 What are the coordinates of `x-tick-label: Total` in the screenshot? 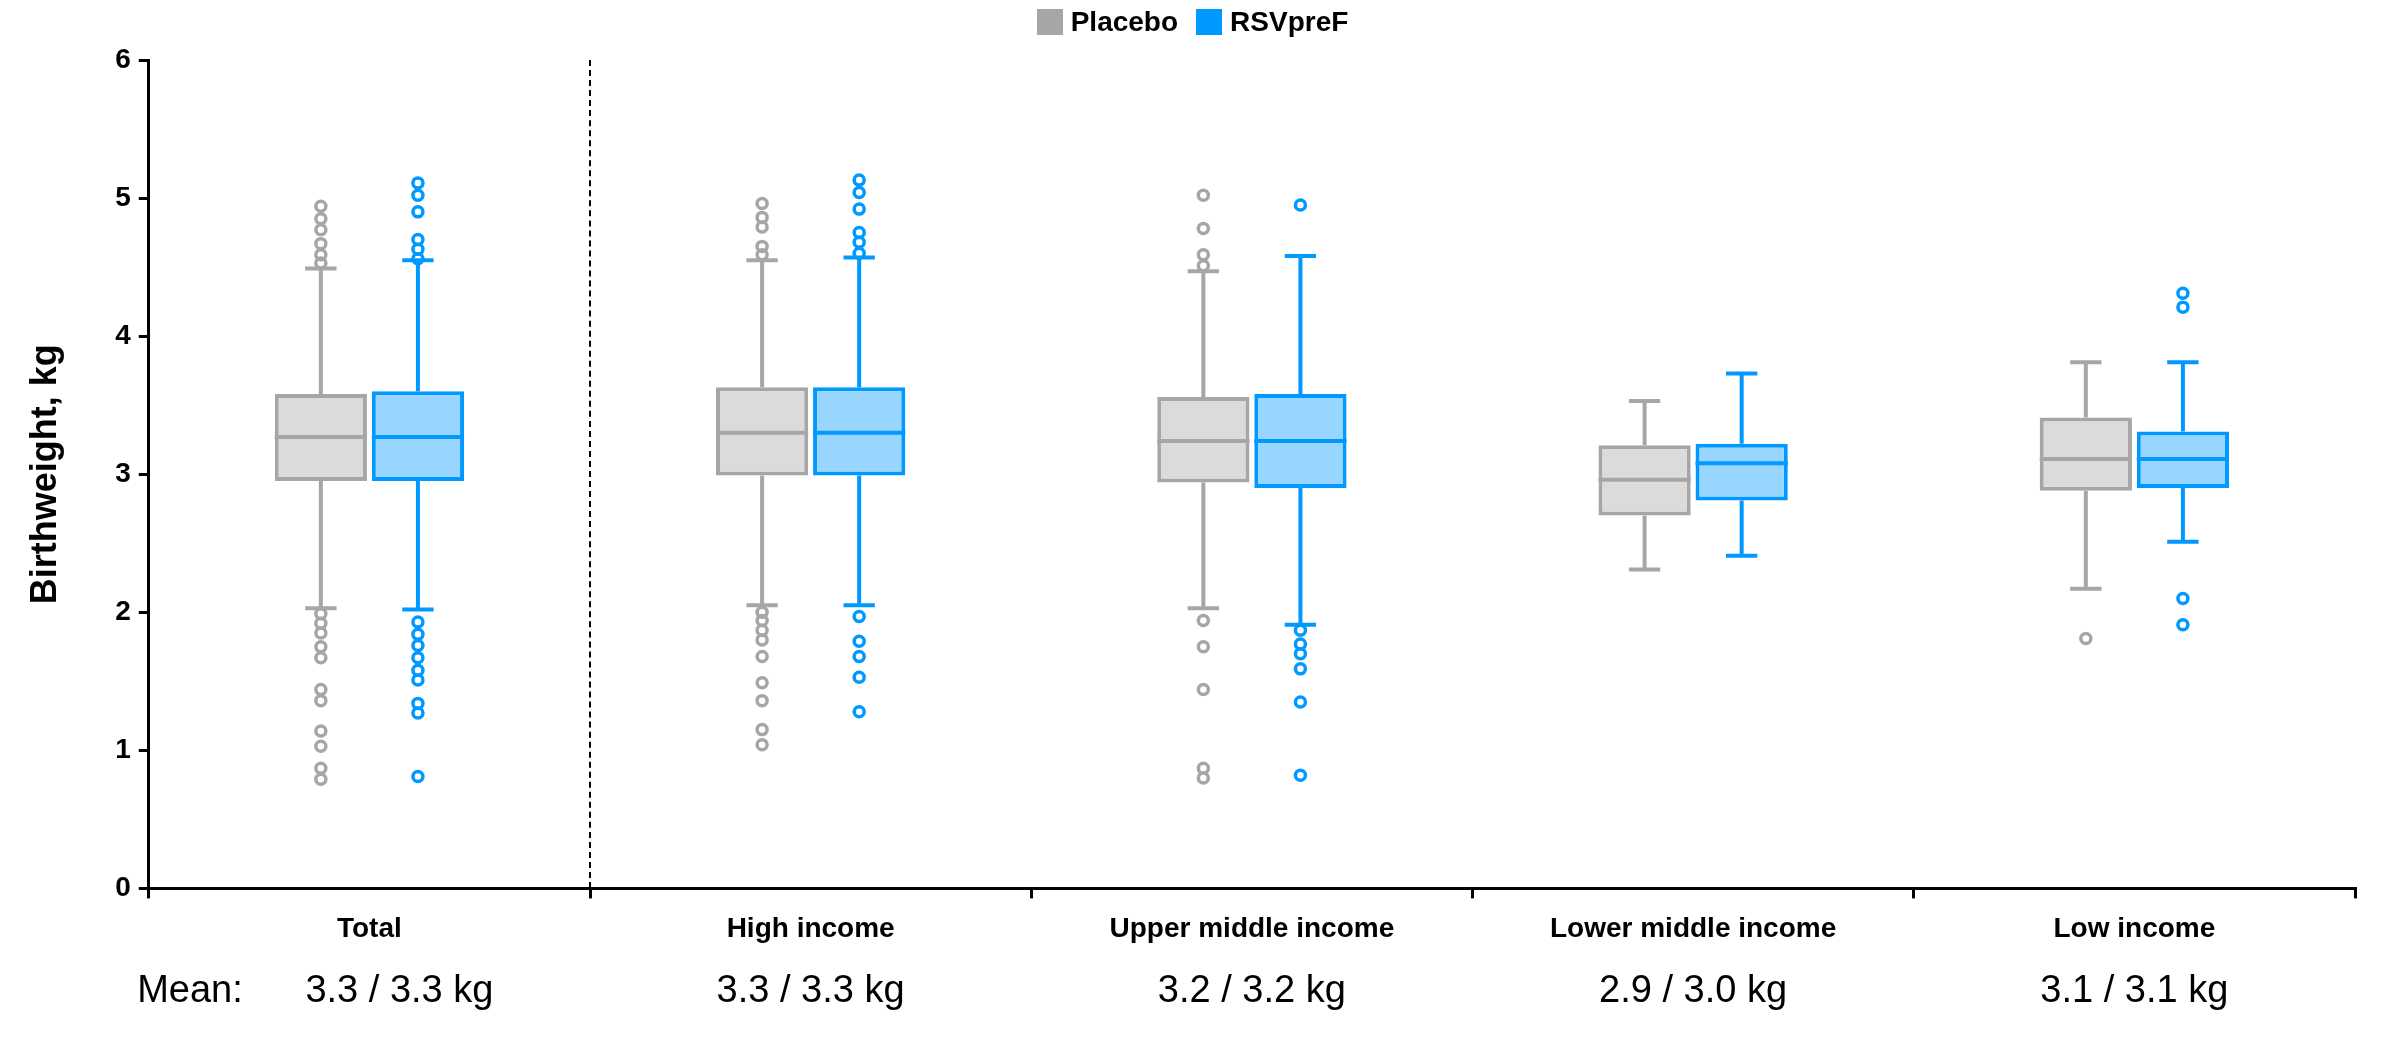 It's located at (369, 927).